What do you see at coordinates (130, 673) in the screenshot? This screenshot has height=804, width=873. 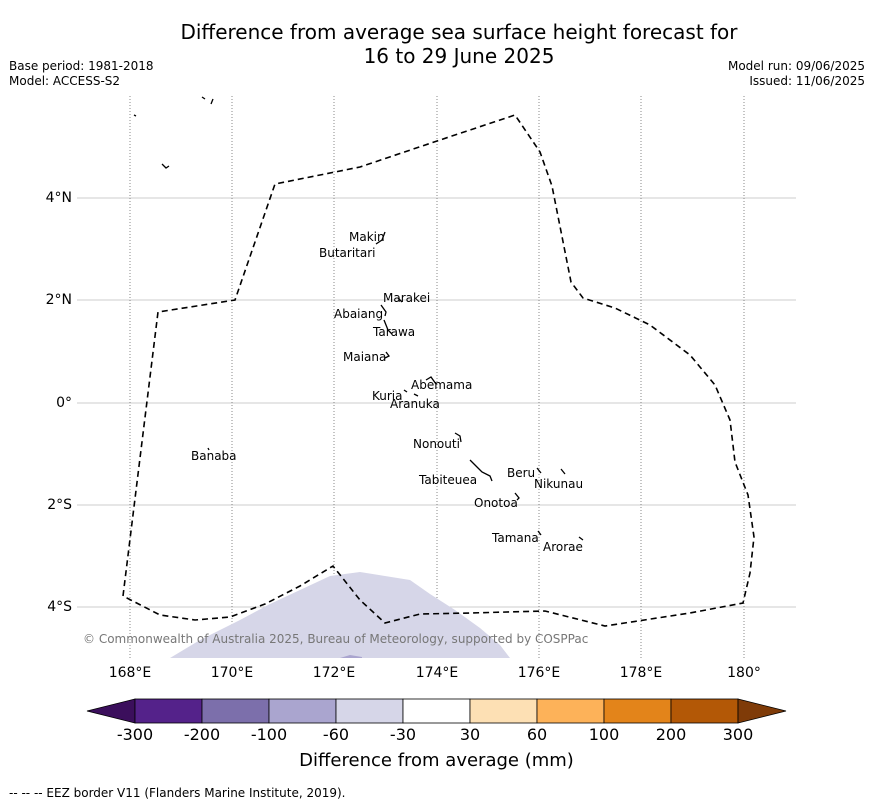 I see `lon-label: 168°E` at bounding box center [130, 673].